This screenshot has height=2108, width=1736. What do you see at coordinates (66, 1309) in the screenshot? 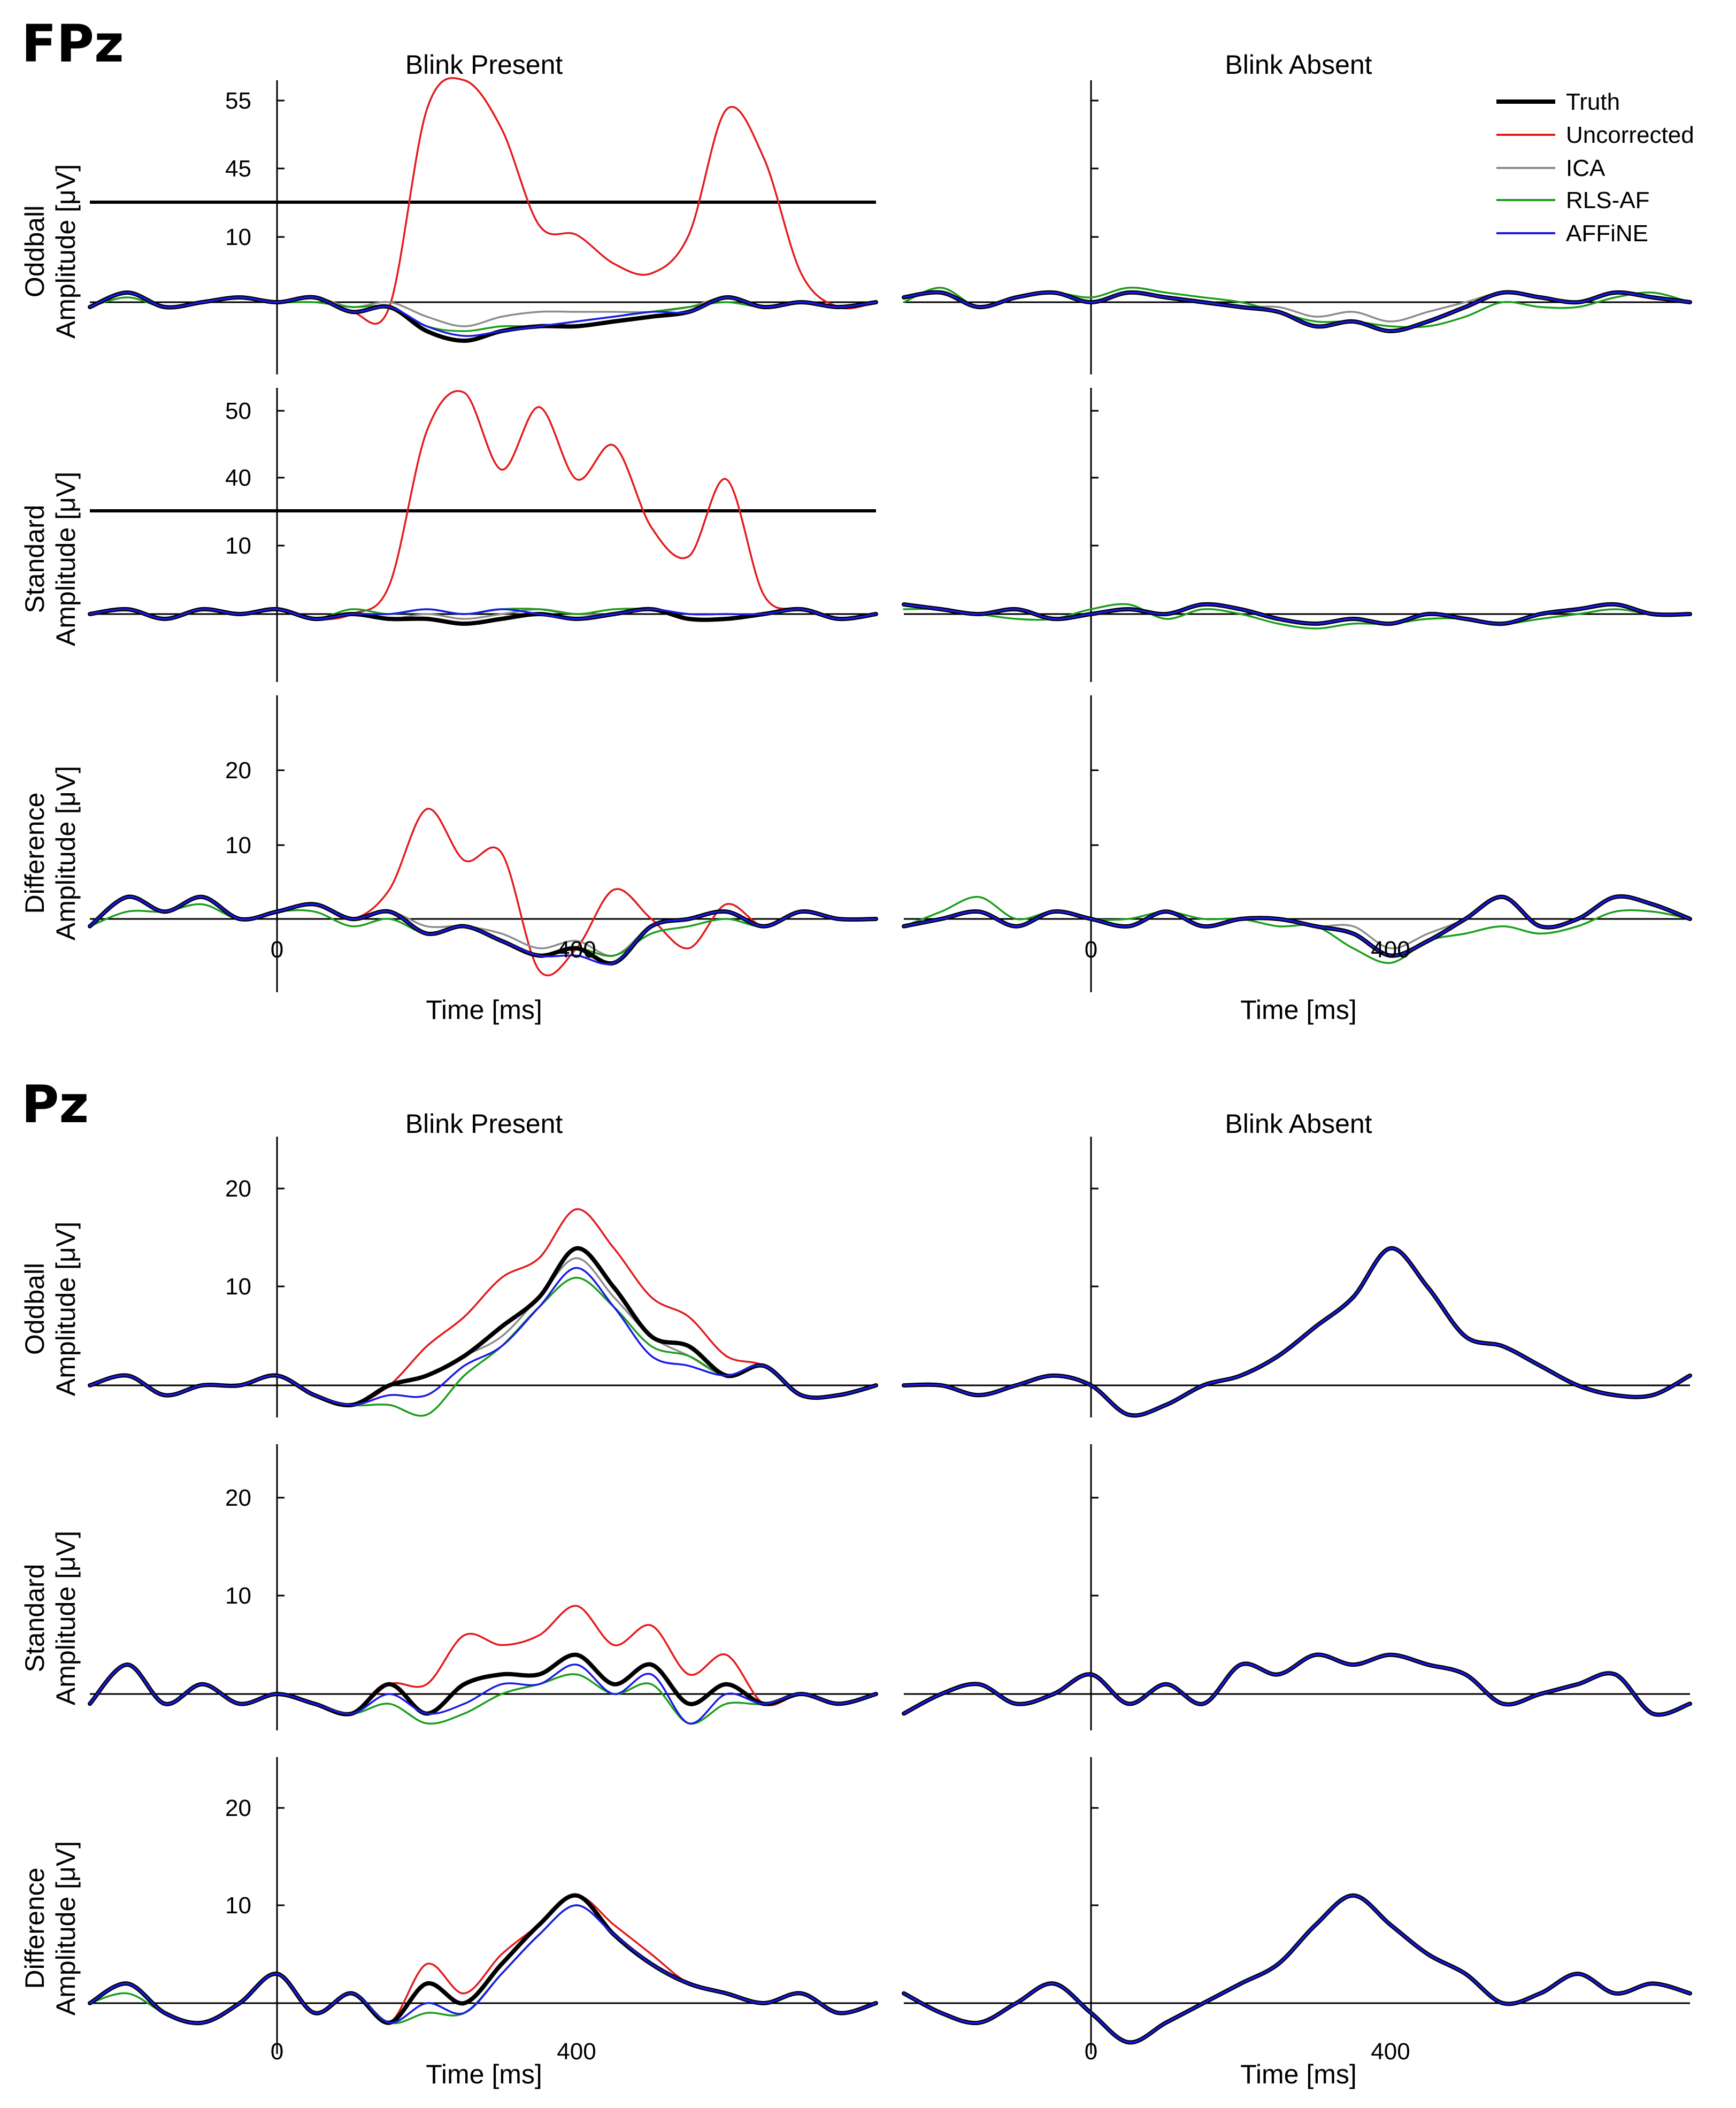
I see `pz-ylabel-oddball: Amplitude [μV]` at bounding box center [66, 1309].